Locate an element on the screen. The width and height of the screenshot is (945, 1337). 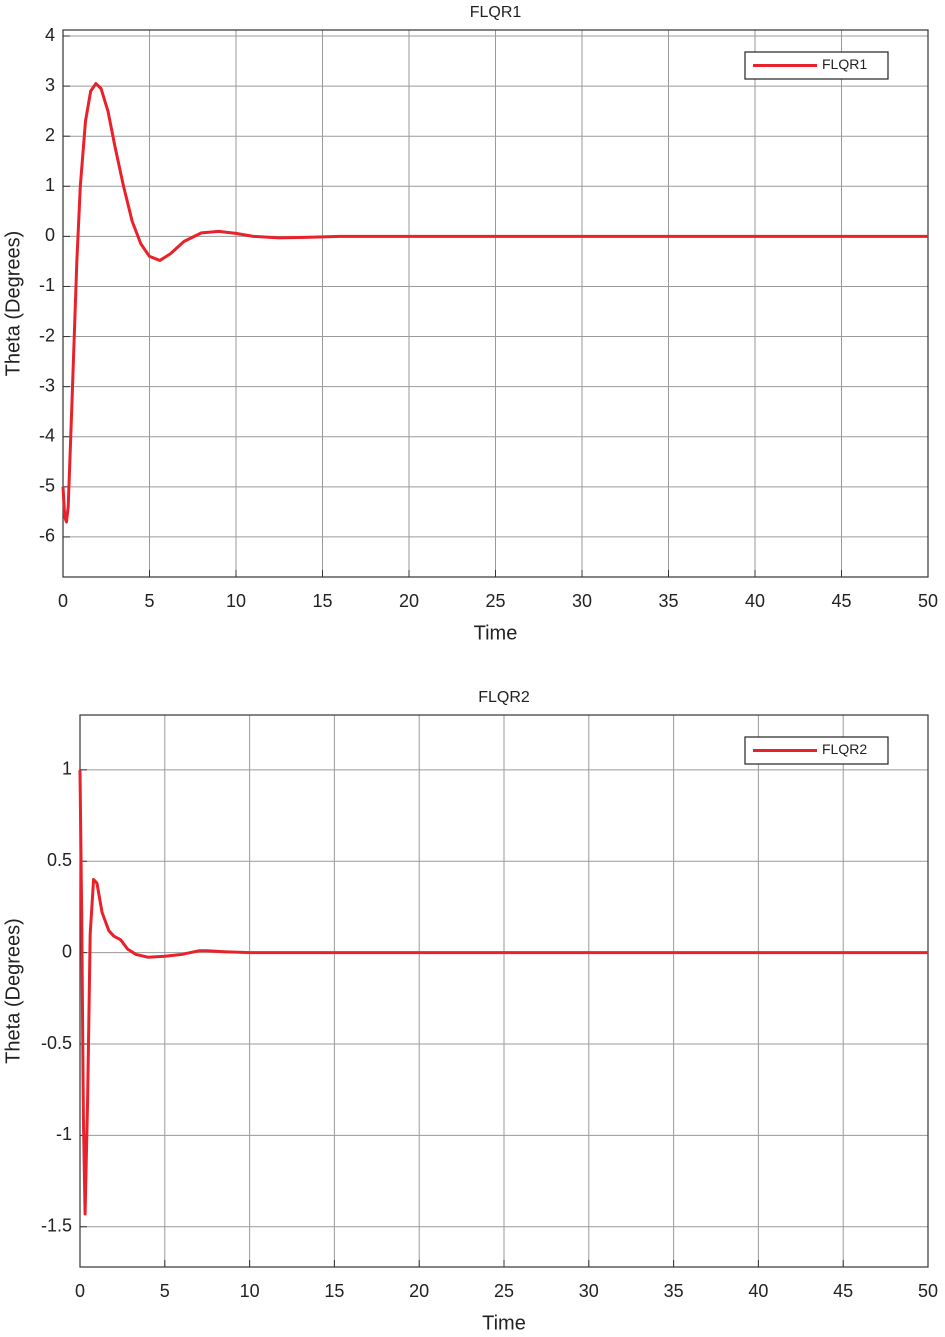
y-tick-label: 0.5 is located at coordinates (59, 860).